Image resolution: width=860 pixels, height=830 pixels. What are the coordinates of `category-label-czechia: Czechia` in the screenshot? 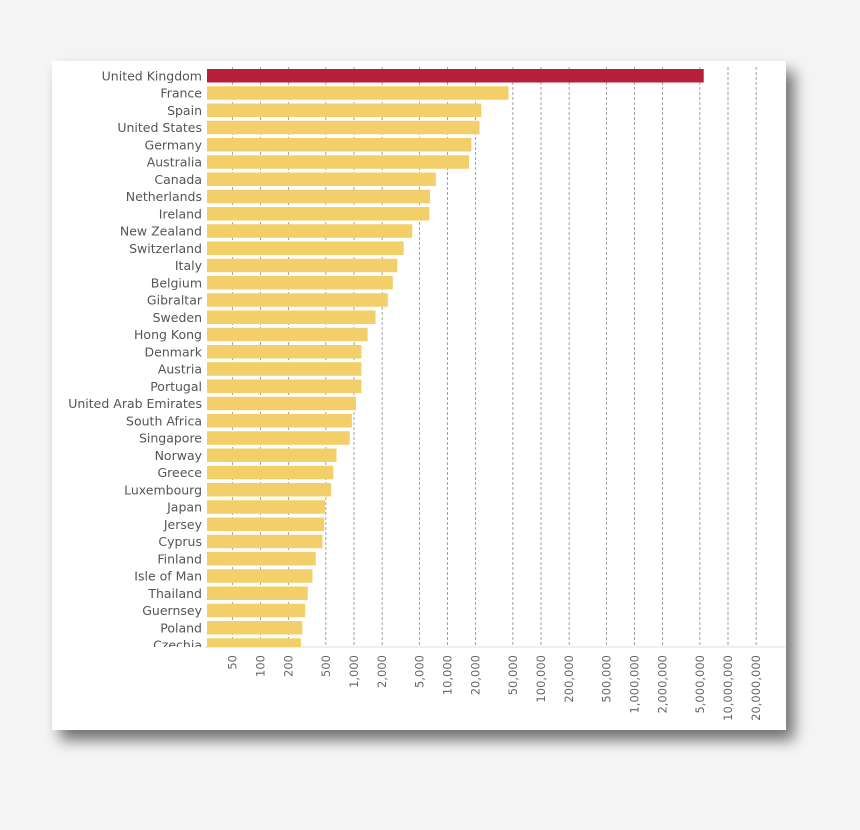 It's located at (177, 645).